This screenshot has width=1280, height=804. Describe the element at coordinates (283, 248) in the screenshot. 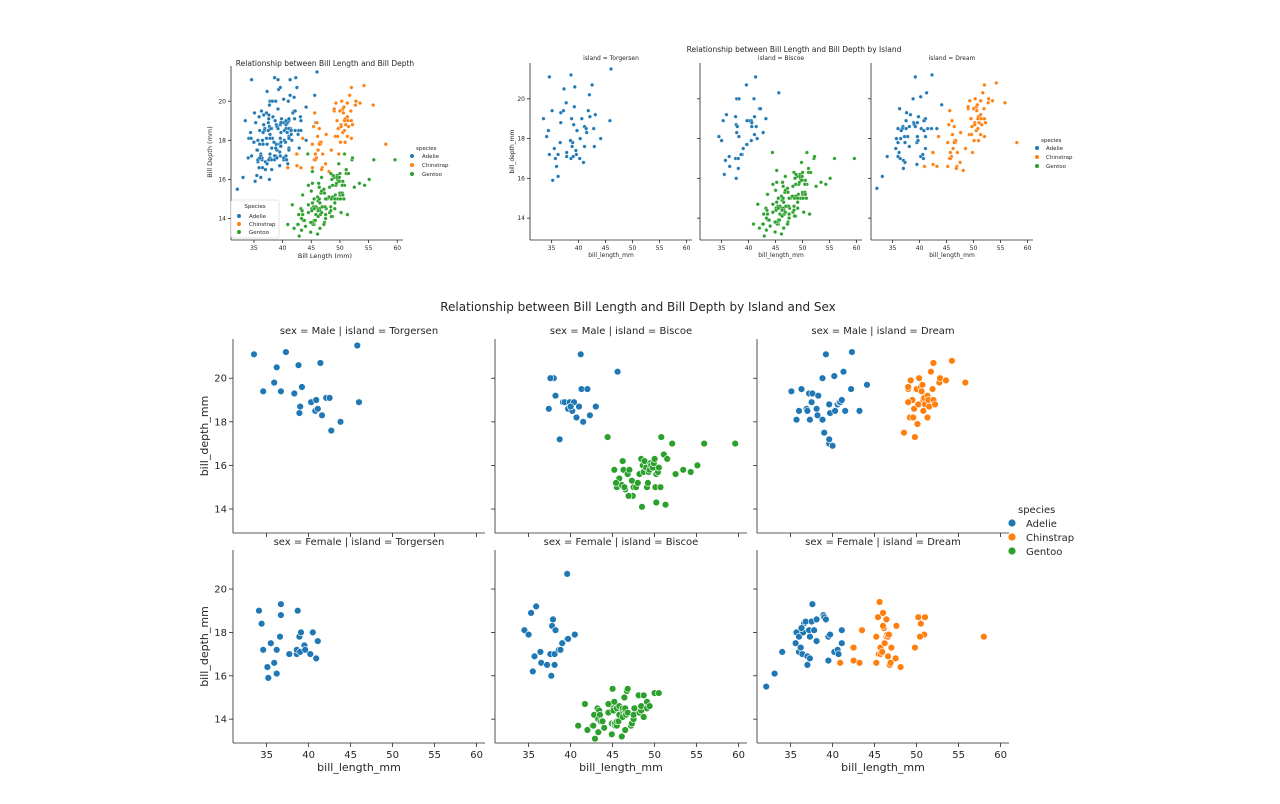

I see `chart-1-xtick-label: 40` at that location.